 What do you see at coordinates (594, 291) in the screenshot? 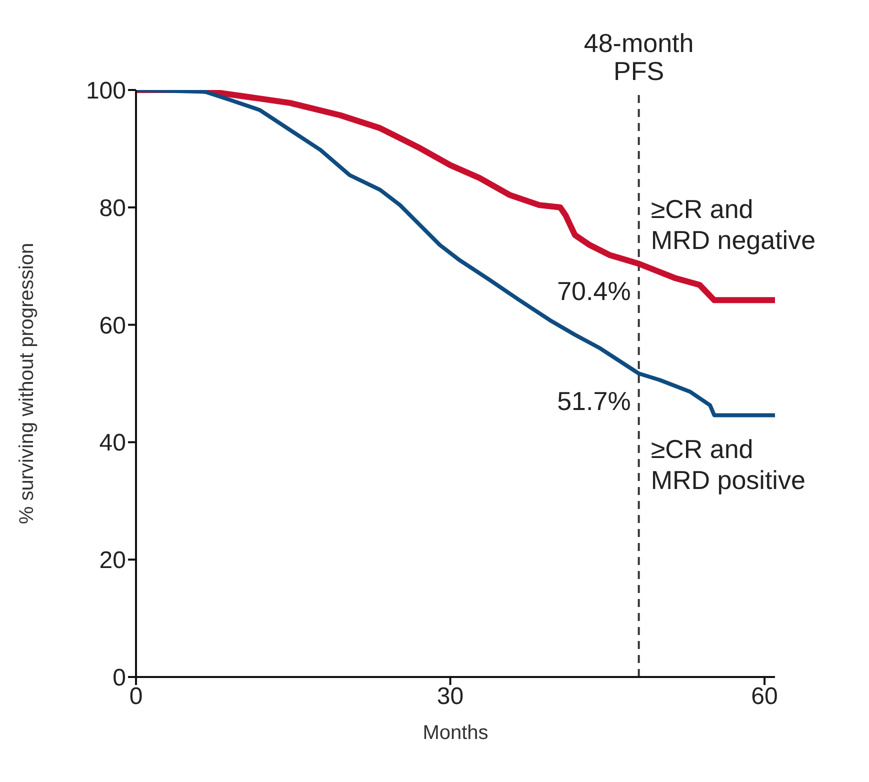
I see `annotation: 70.4%` at bounding box center [594, 291].